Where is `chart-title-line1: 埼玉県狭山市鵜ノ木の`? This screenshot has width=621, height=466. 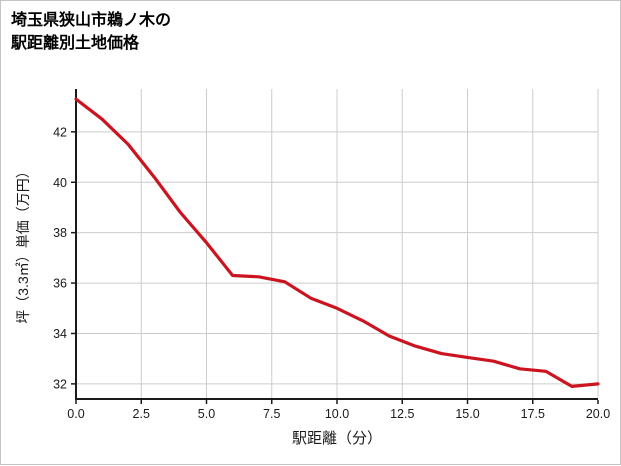
chart-title-line1: 埼玉県狭山市鵜ノ木の is located at coordinates (91, 20).